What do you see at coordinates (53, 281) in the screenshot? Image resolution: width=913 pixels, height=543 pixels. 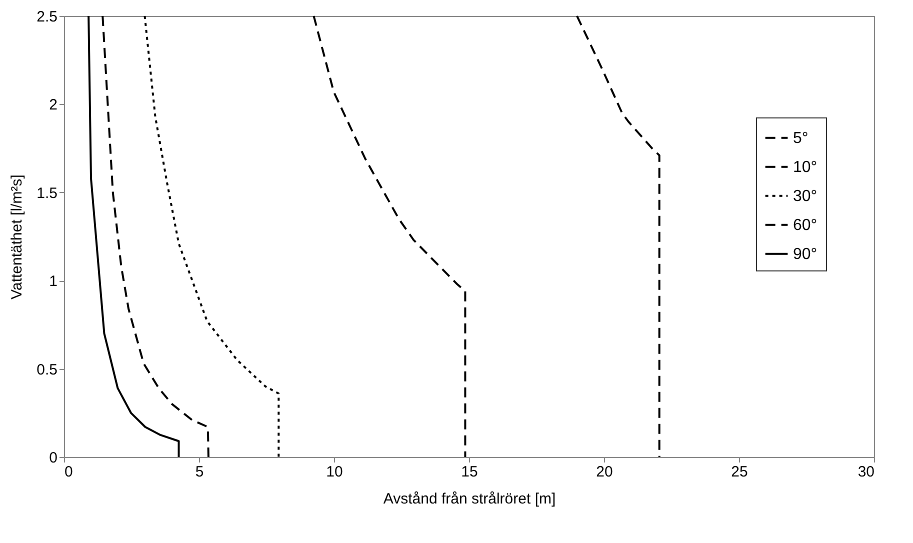 I see `y-tick-label: 1` at bounding box center [53, 281].